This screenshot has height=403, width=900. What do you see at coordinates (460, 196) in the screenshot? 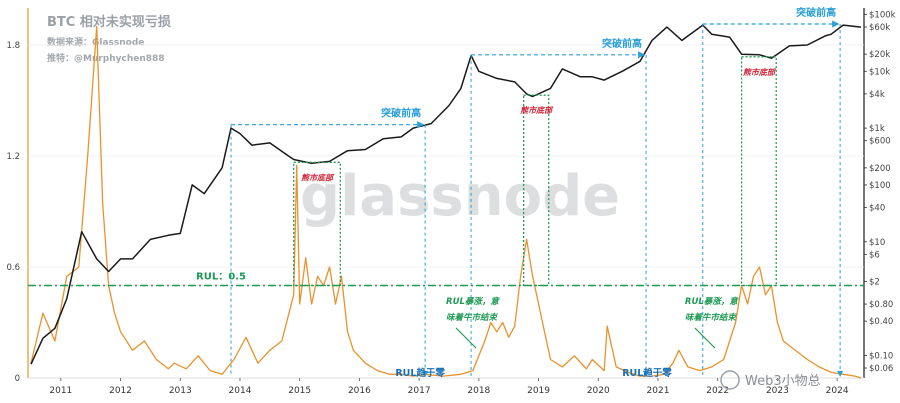
I see `watermark: glassnode` at bounding box center [460, 196].